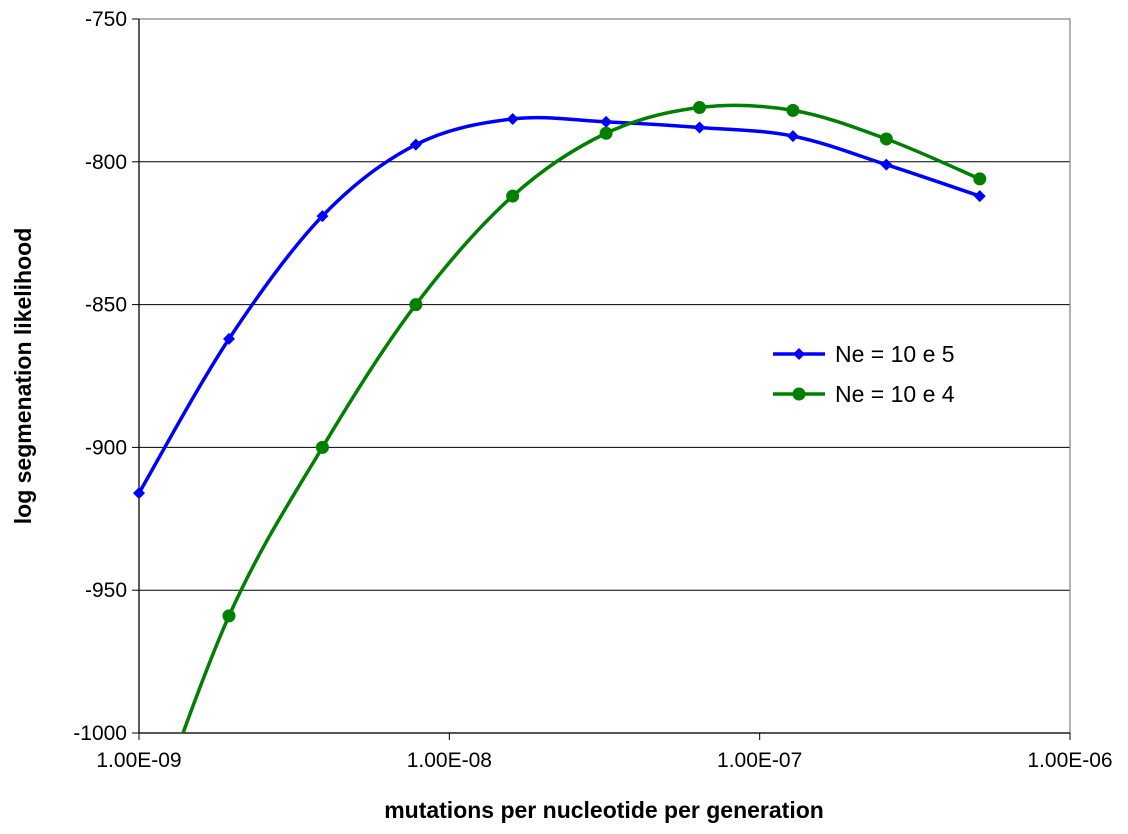 The height and width of the screenshot is (834, 1128). What do you see at coordinates (106, 162) in the screenshot?
I see `y-tick-label: -800` at bounding box center [106, 162].